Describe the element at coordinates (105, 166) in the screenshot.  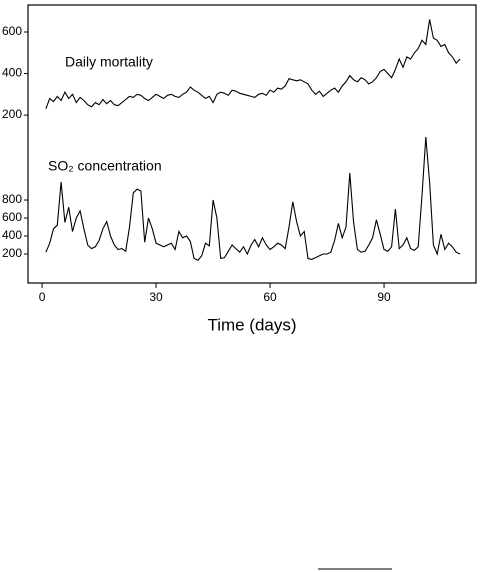
I see `series-title: SO₂ concentration` at that location.